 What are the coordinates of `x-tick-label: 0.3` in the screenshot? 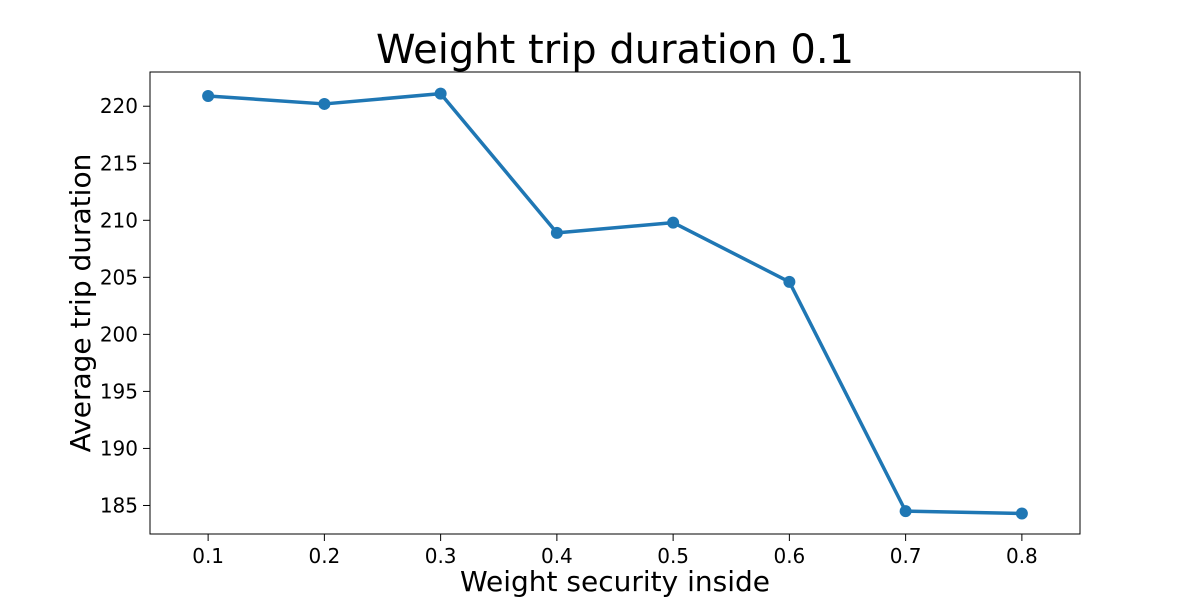 It's located at (441, 556).